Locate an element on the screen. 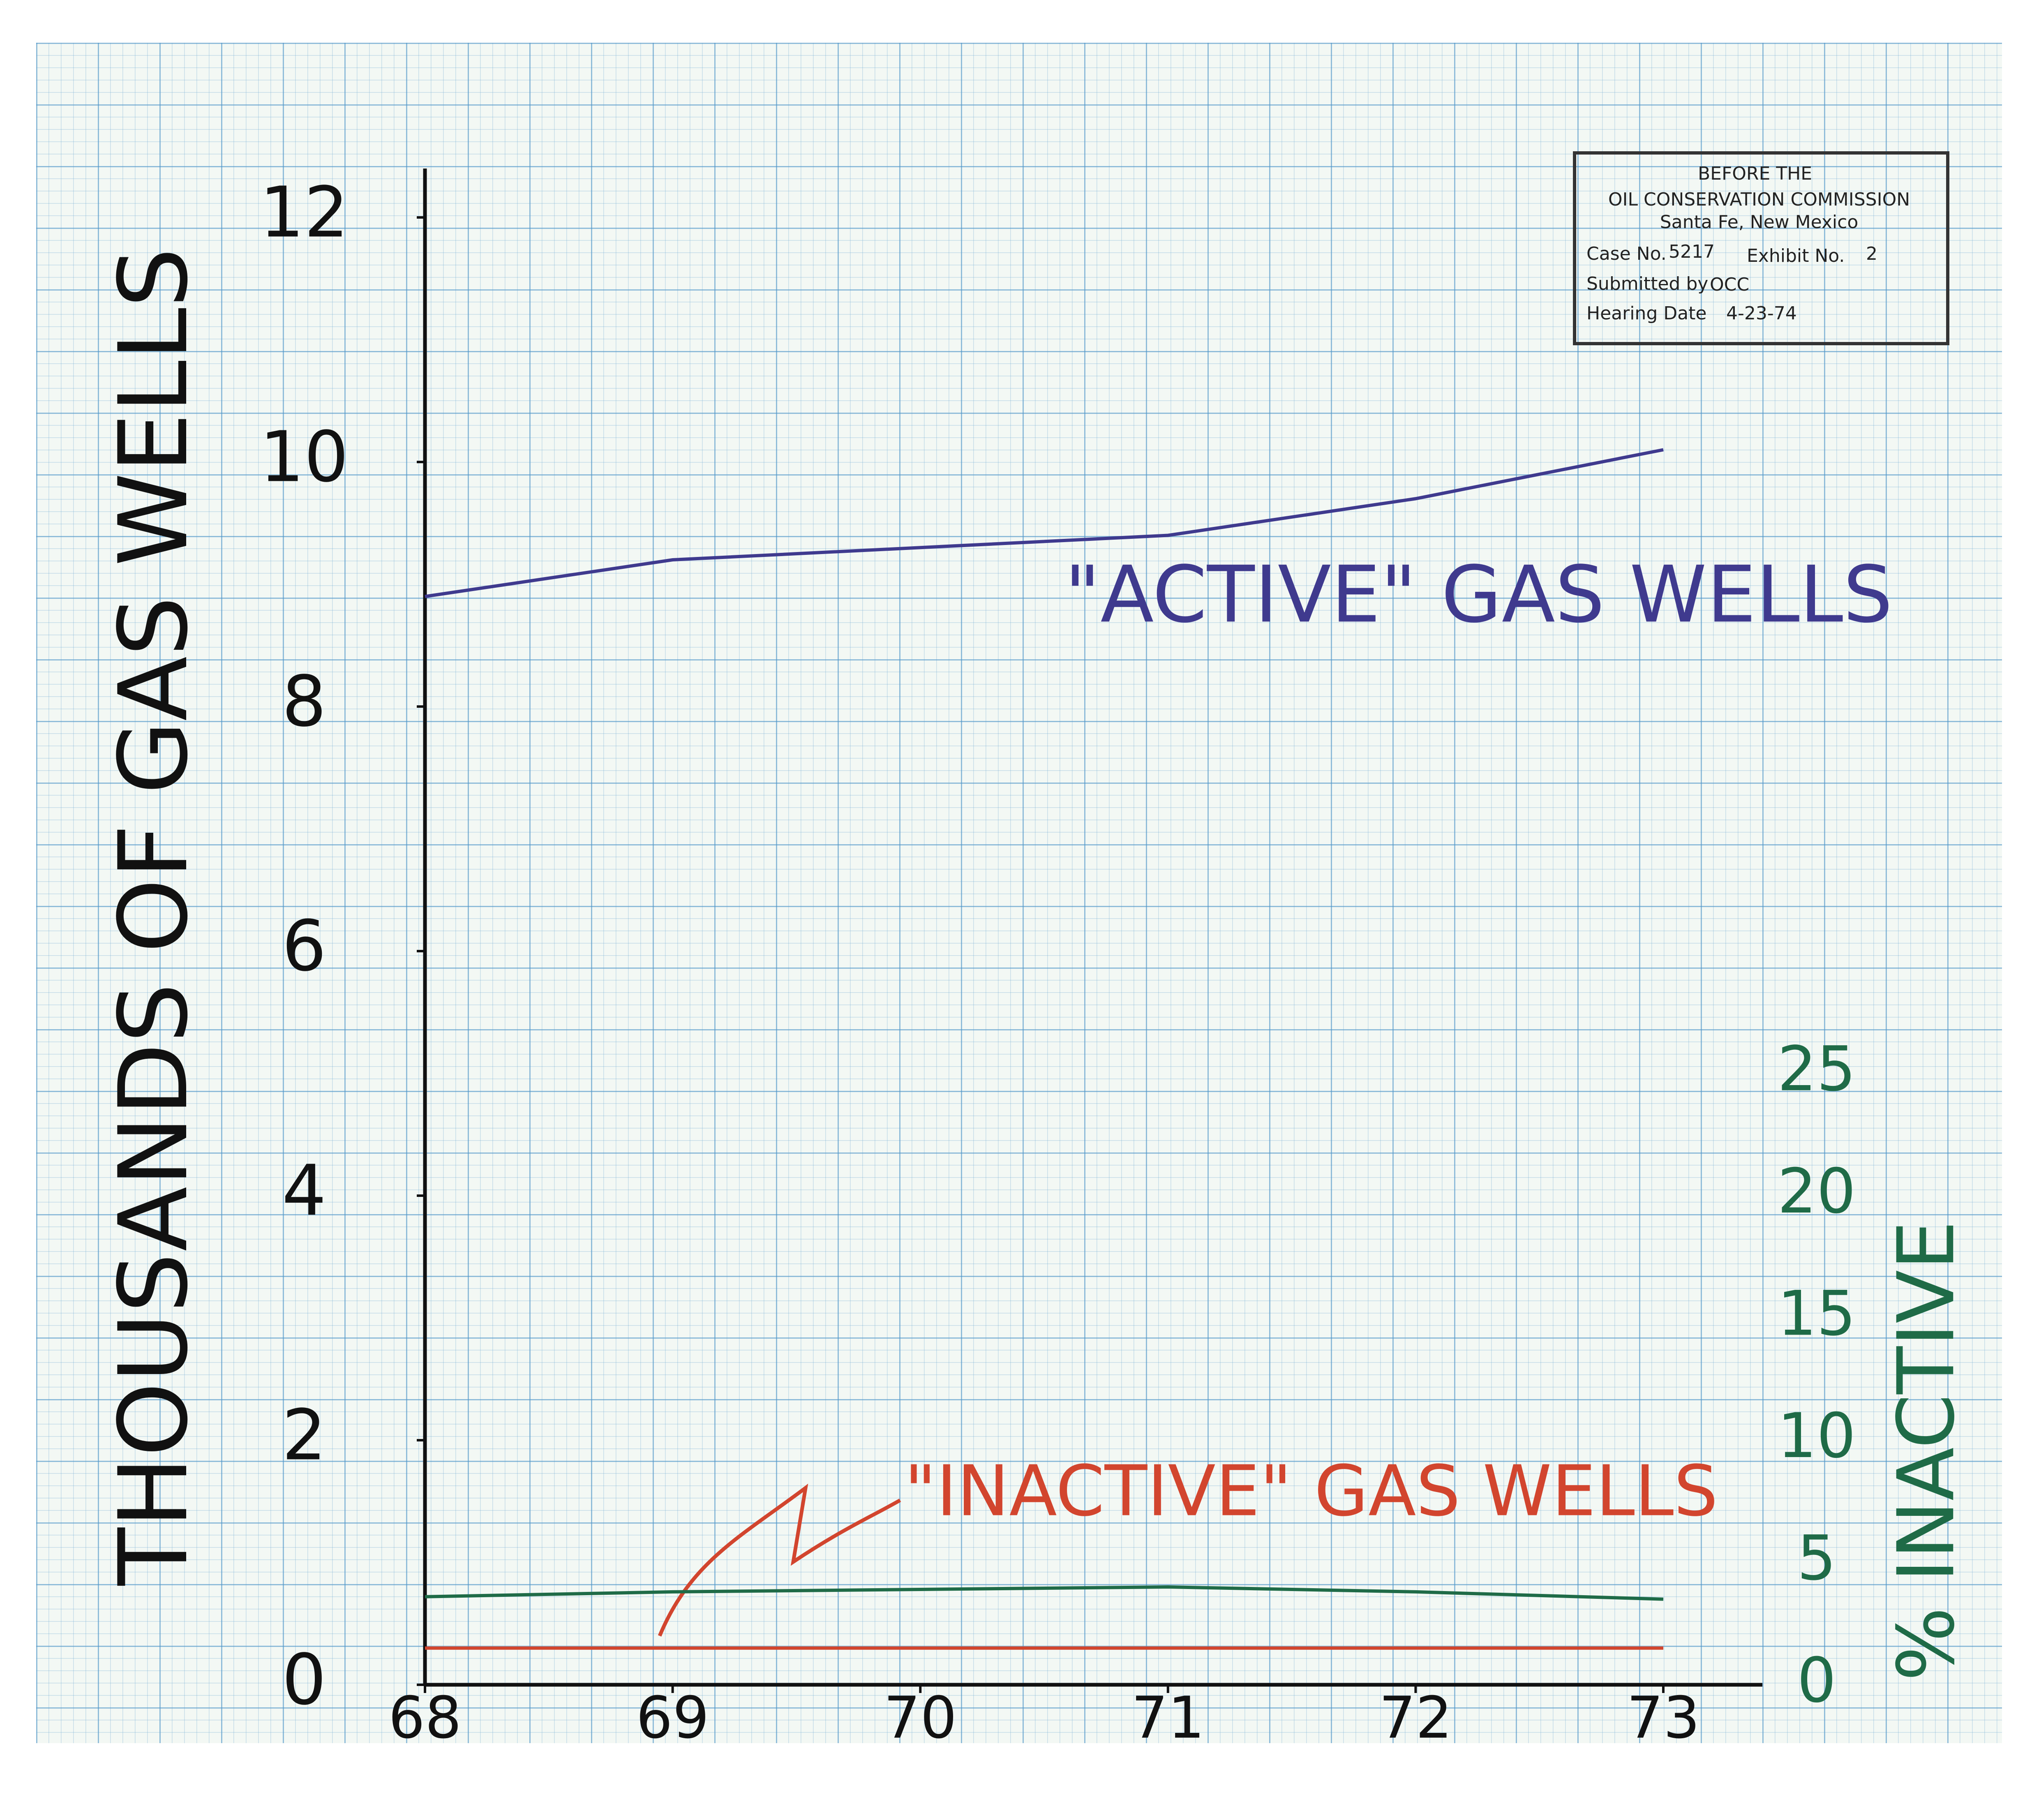 This screenshot has height=1820, width=2032. y-tick-label: 6 is located at coordinates (304, 946).